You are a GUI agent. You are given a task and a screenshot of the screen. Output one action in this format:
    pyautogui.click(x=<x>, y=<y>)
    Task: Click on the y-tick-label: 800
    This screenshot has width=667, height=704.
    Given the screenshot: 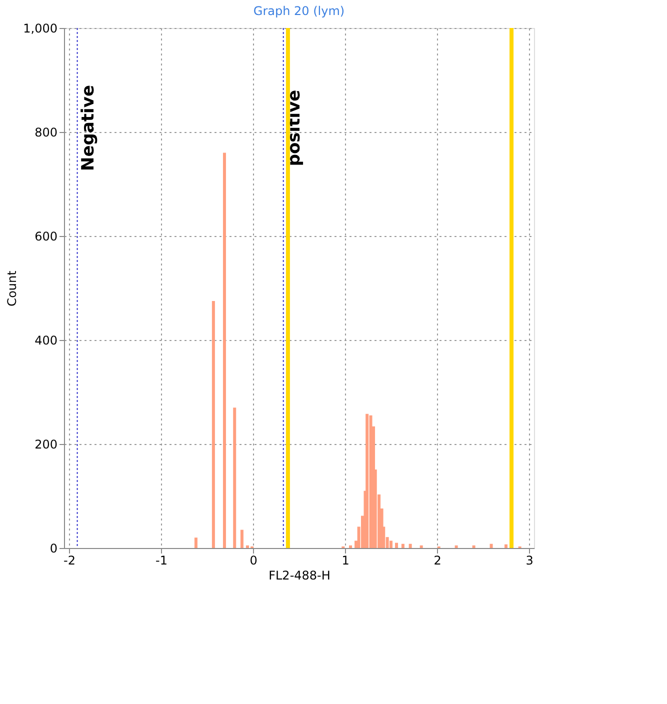 What is the action you would take?
    pyautogui.click(x=46, y=133)
    